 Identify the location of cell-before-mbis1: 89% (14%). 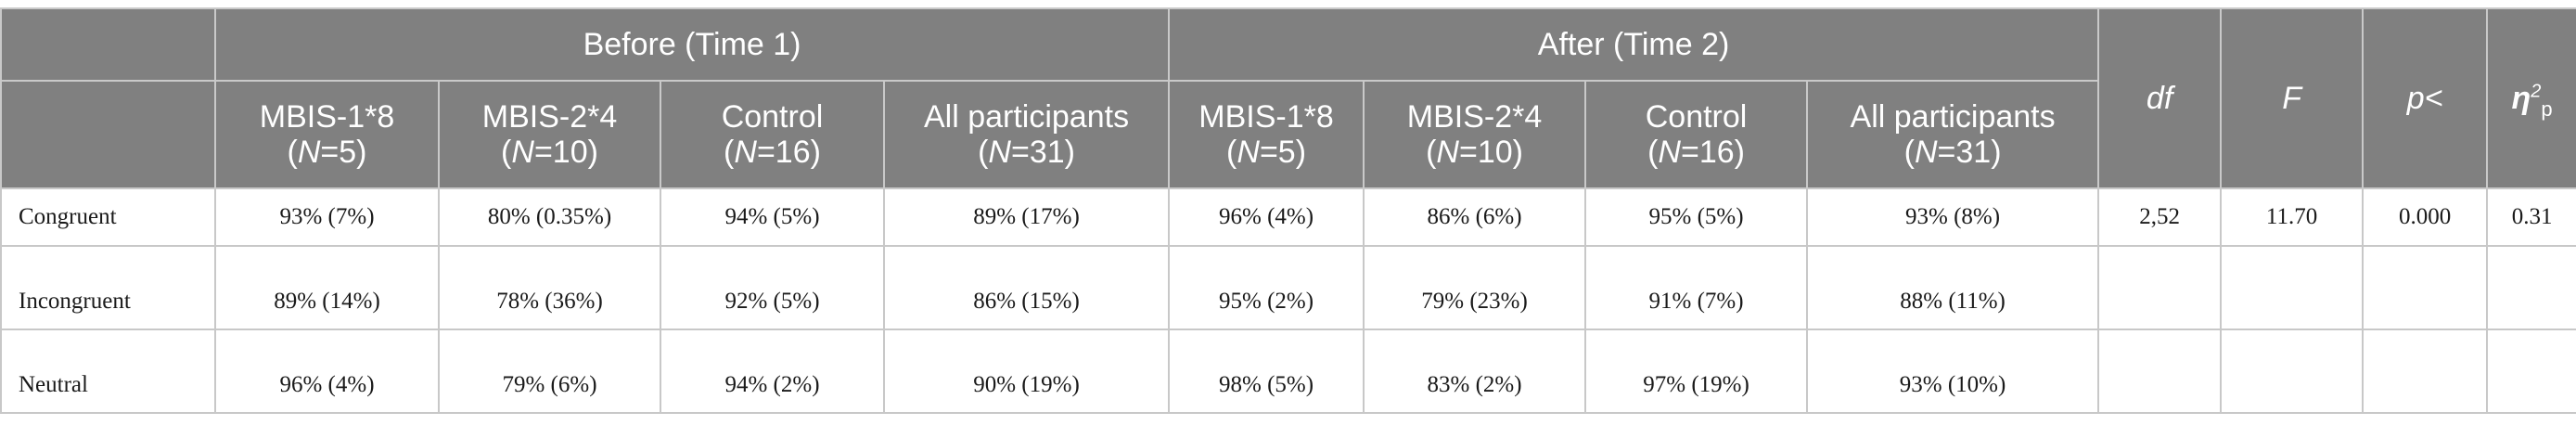
(327, 287).